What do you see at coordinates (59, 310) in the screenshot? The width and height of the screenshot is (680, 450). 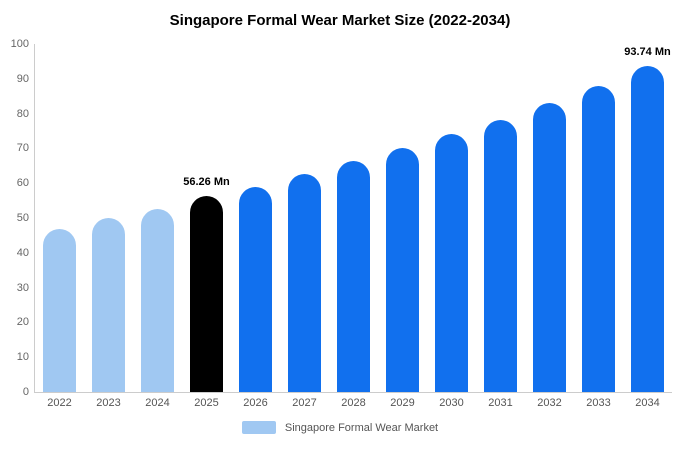 I see `bar-2022` at bounding box center [59, 310].